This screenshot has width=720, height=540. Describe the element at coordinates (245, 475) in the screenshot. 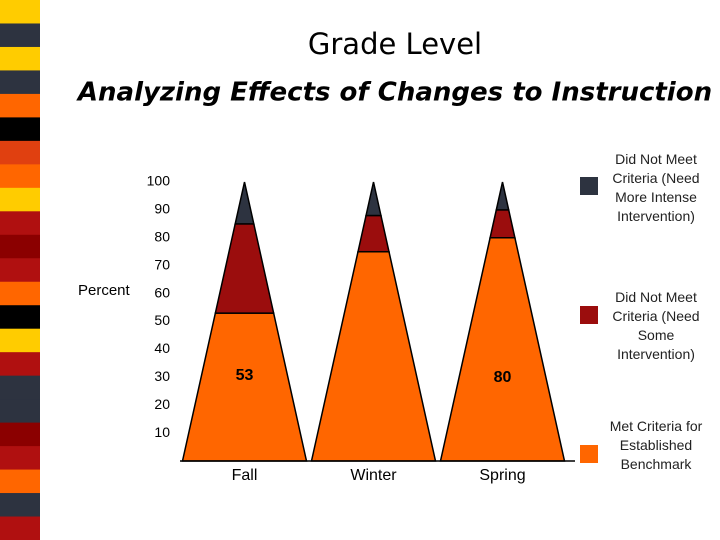

I see `x-tick-label: Fall` at that location.